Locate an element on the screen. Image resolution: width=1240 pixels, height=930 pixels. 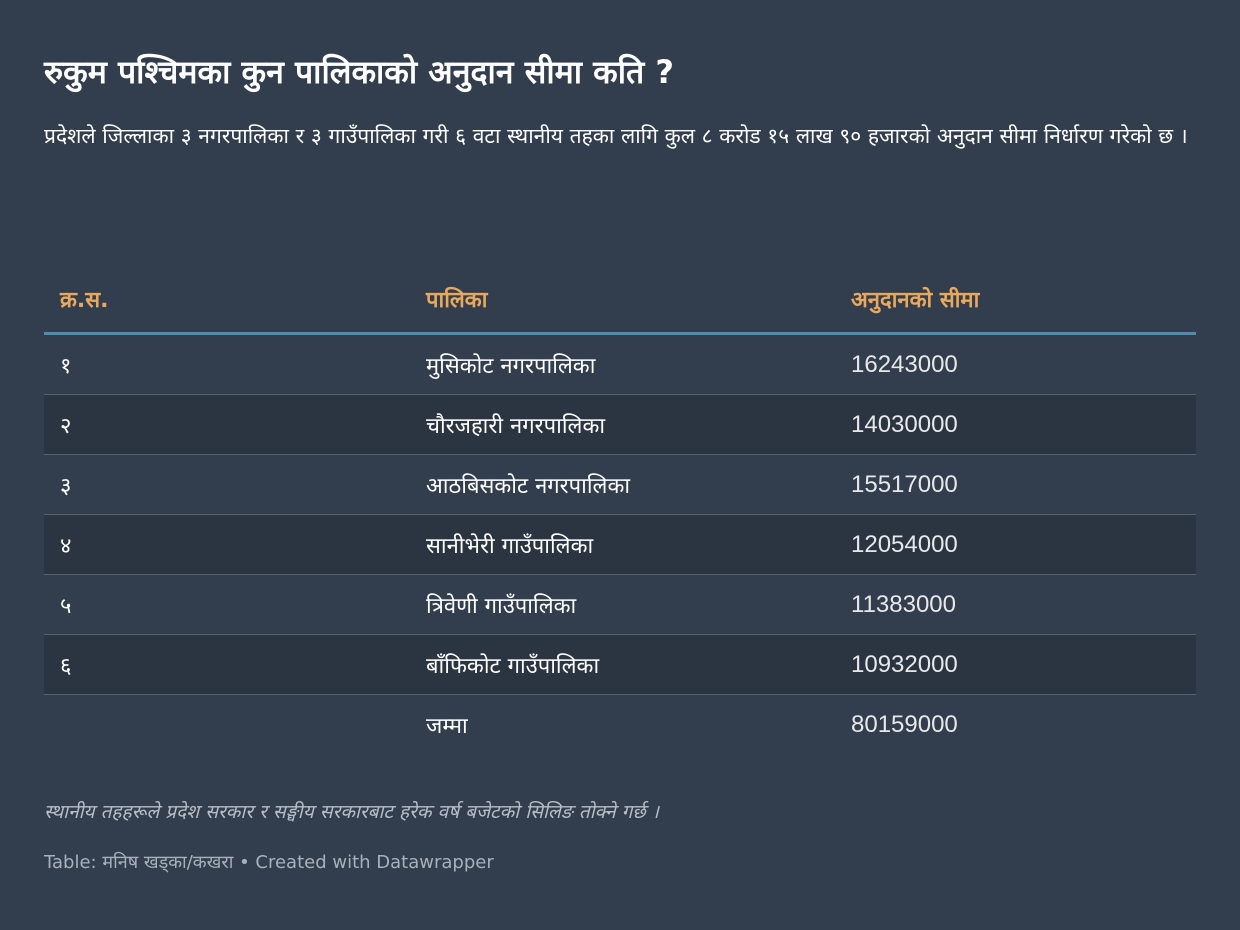
table-cell: 11383000 is located at coordinates (1023, 604).